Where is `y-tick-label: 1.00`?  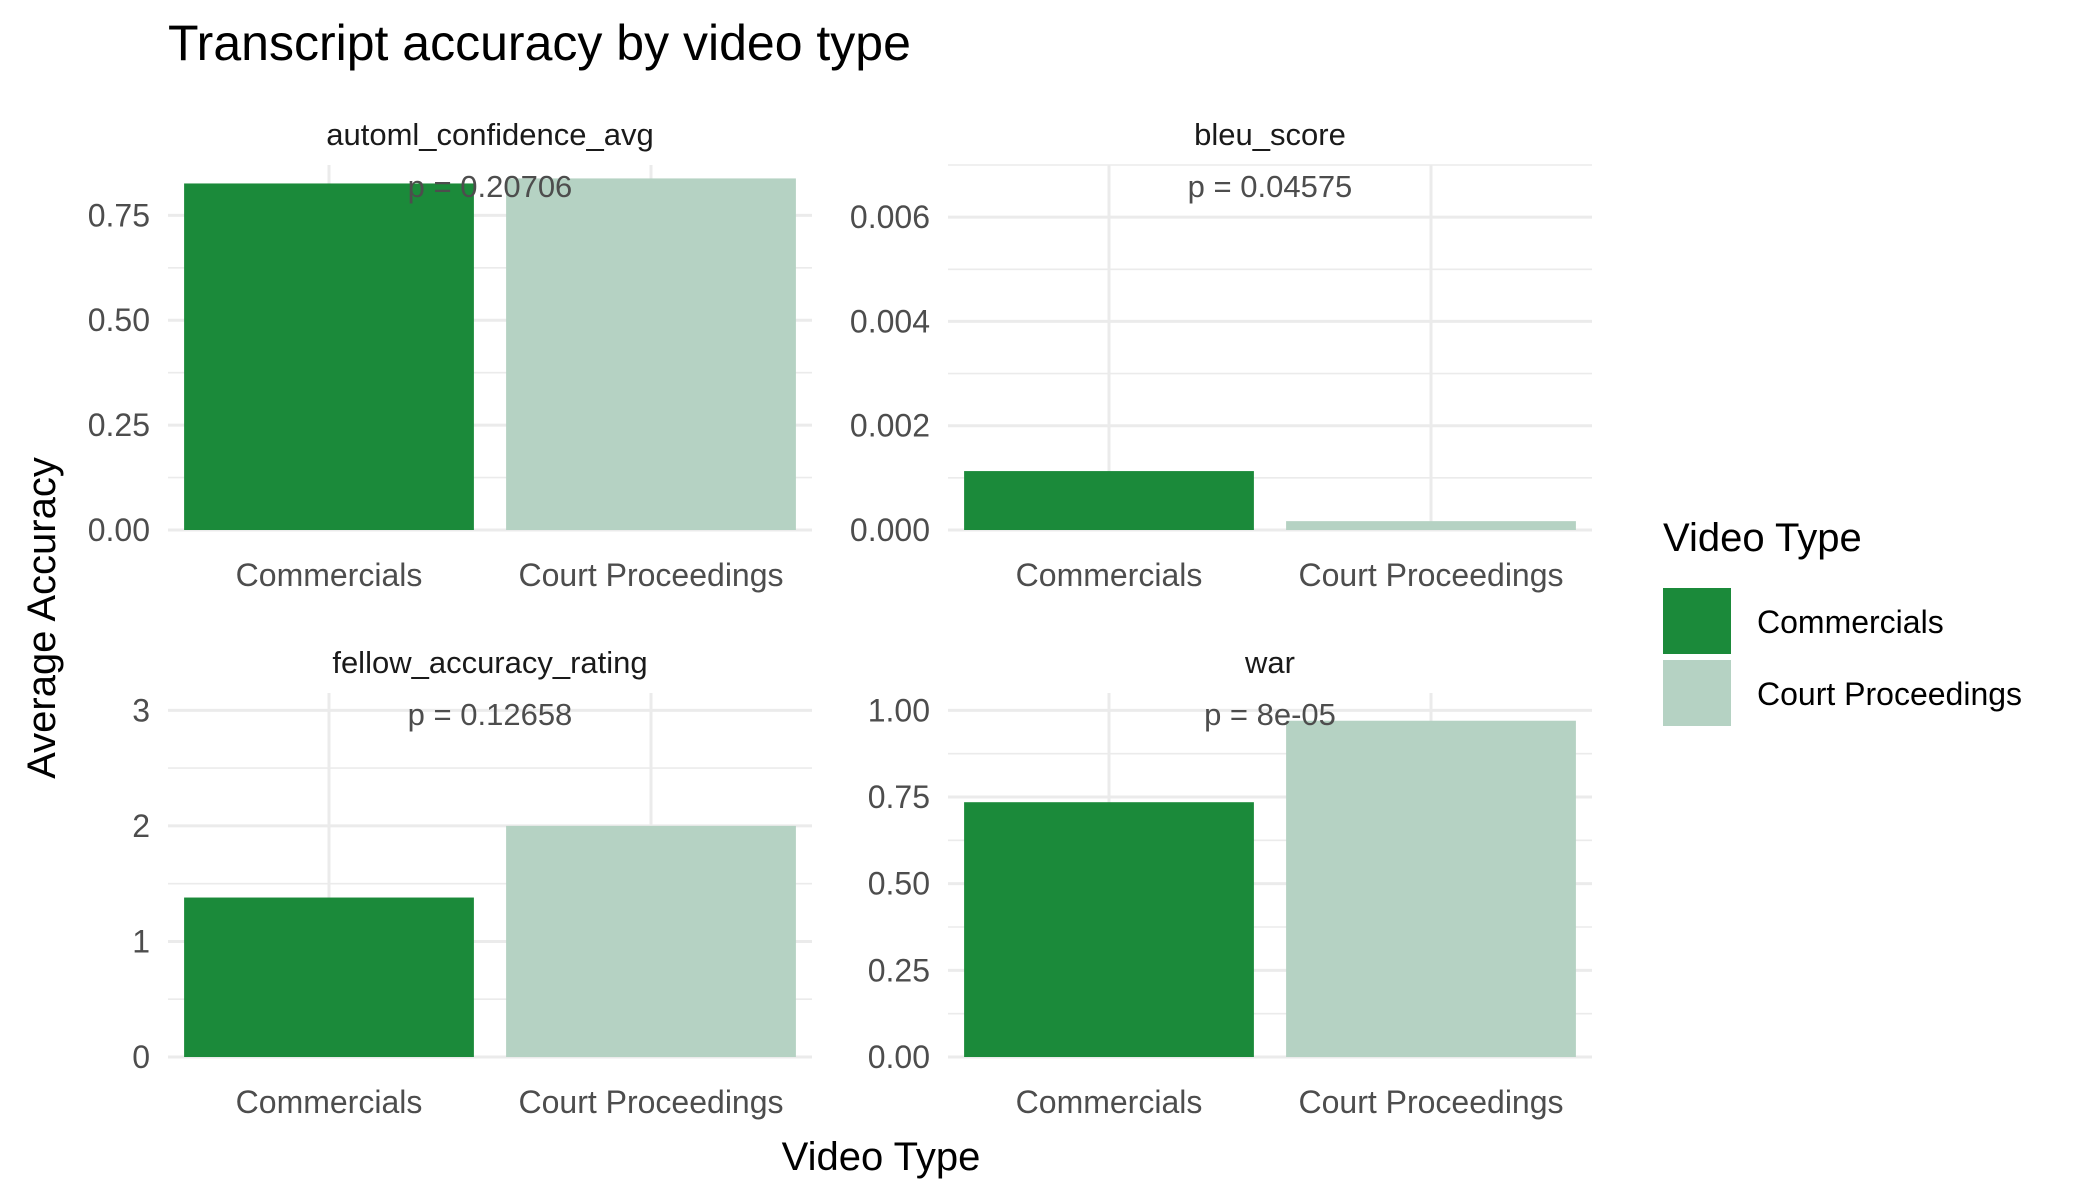 y-tick-label: 1.00 is located at coordinates (899, 710).